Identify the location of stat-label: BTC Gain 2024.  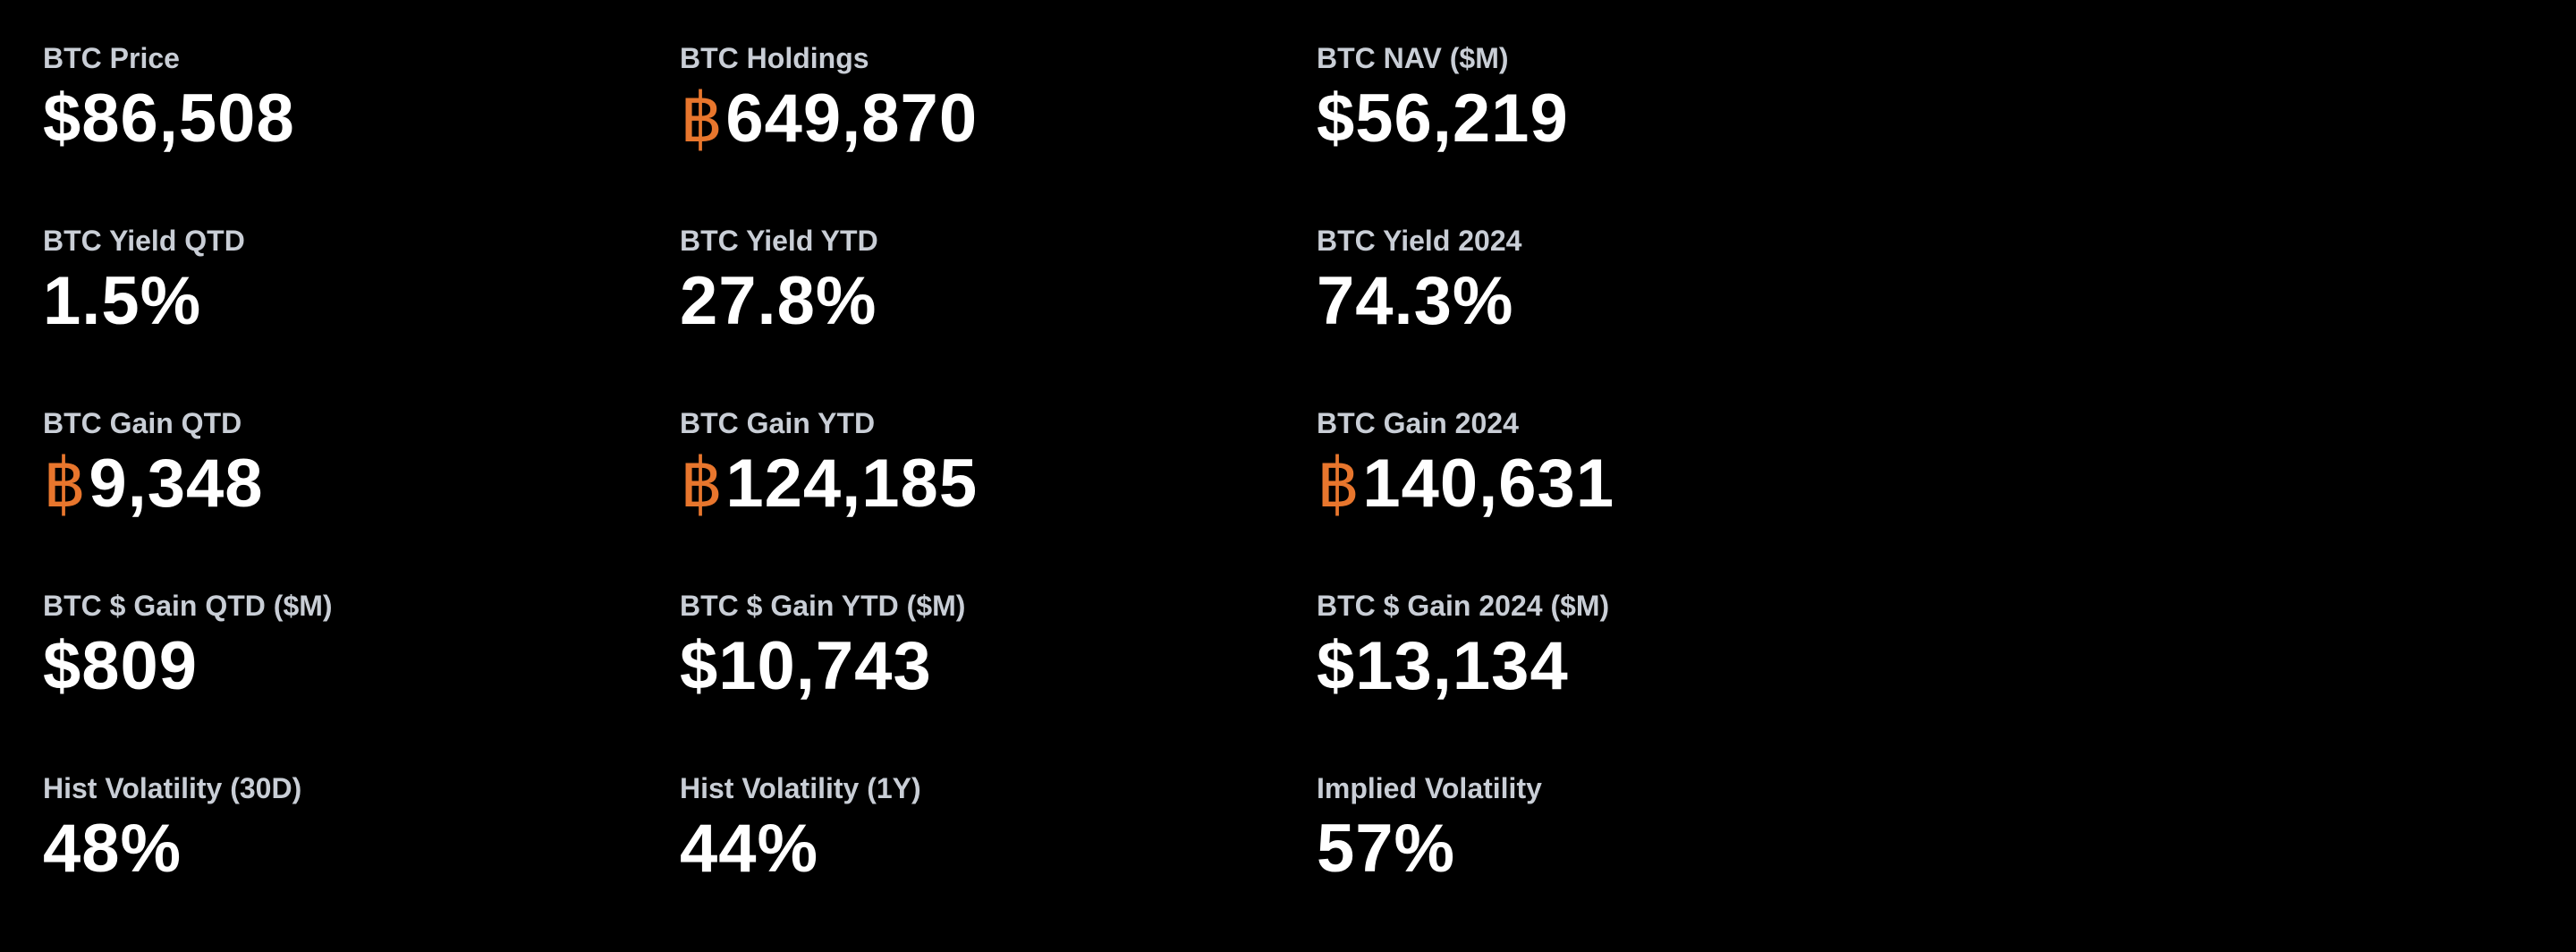
(1418, 423).